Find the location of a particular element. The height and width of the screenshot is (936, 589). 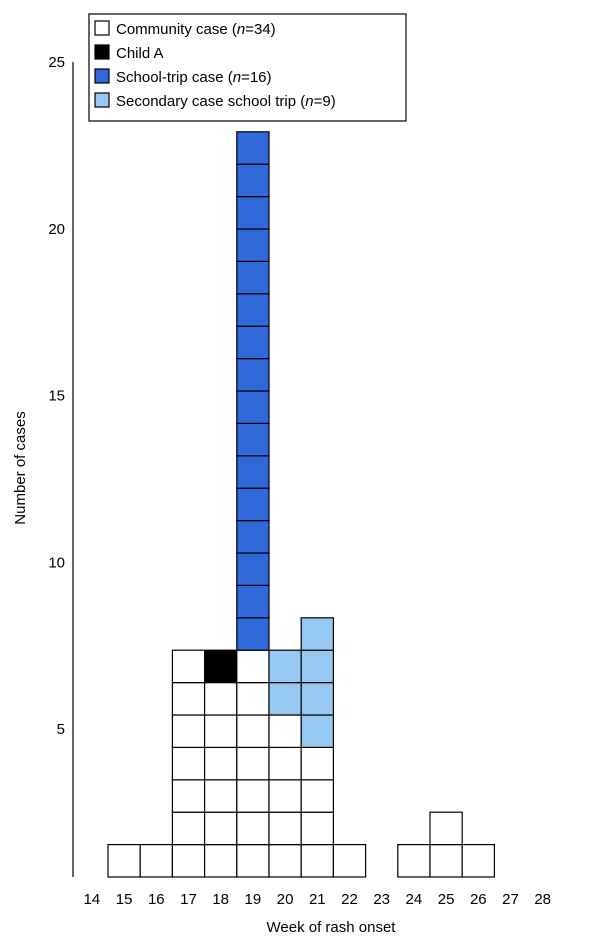

legend-label: Secondary case school trip (n=9) is located at coordinates (226, 101).